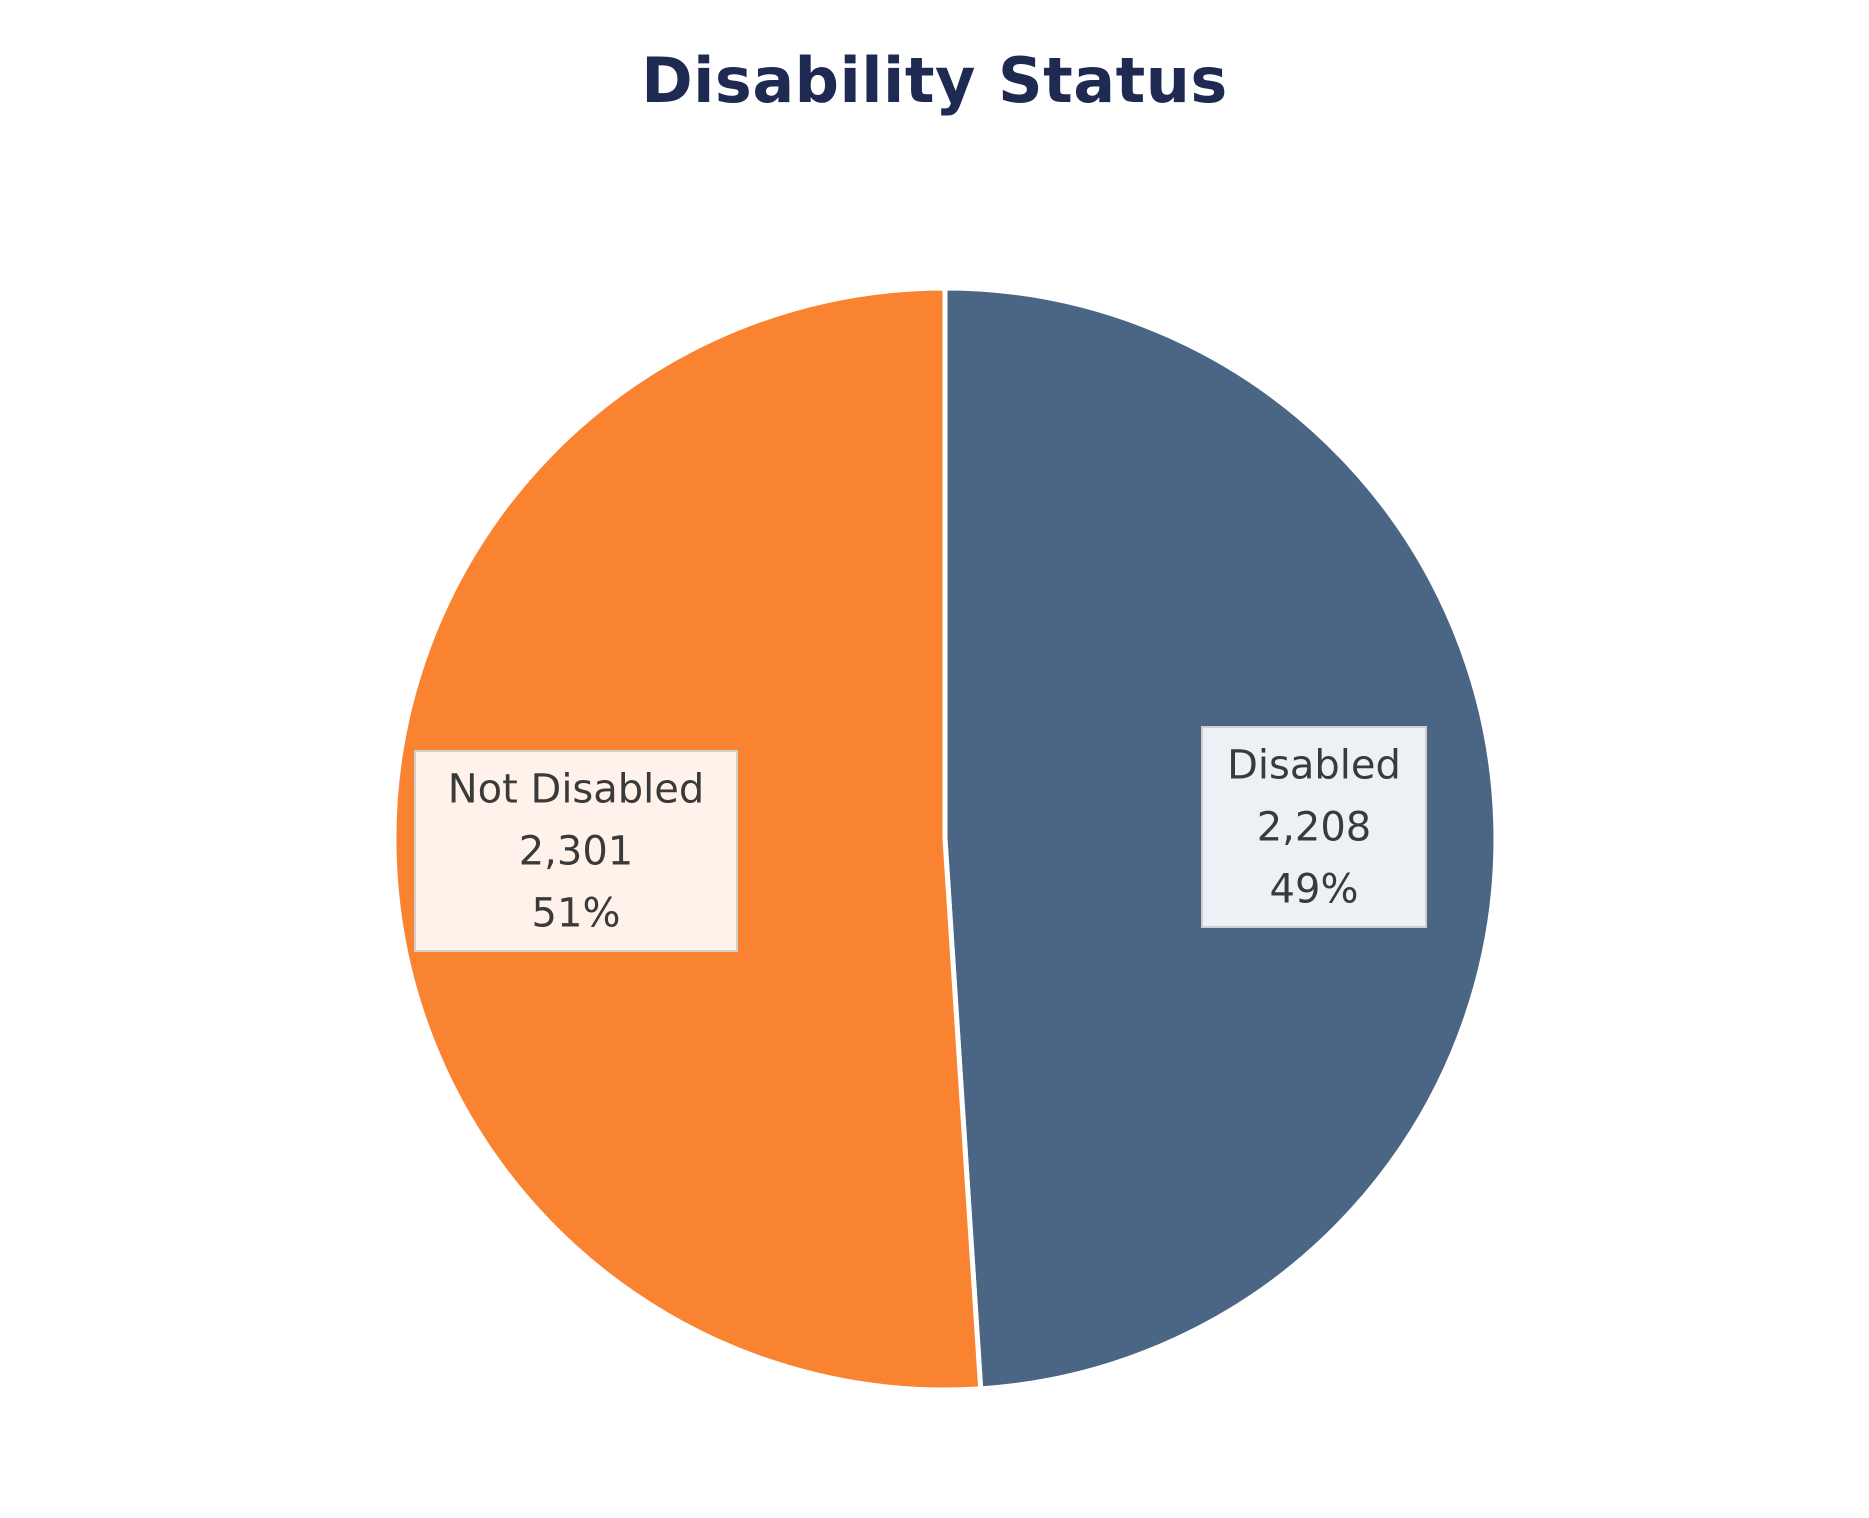 This screenshot has width=1869, height=1518. Describe the element at coordinates (1314, 766) in the screenshot. I see `label-name: Disabled` at that location.